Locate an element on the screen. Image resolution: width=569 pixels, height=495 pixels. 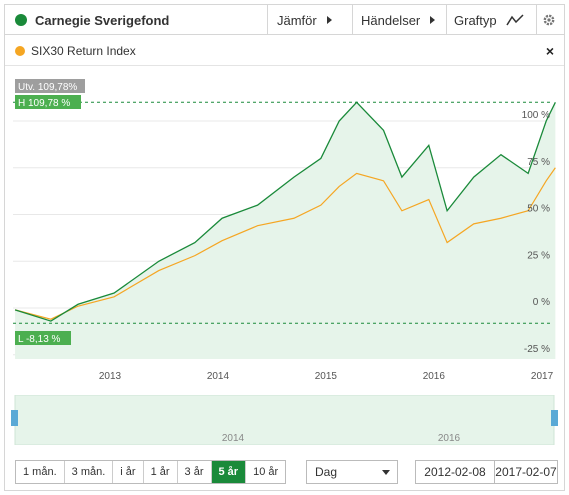
legend-row: SIX30 Return Index is located at coordinates (284, 51).